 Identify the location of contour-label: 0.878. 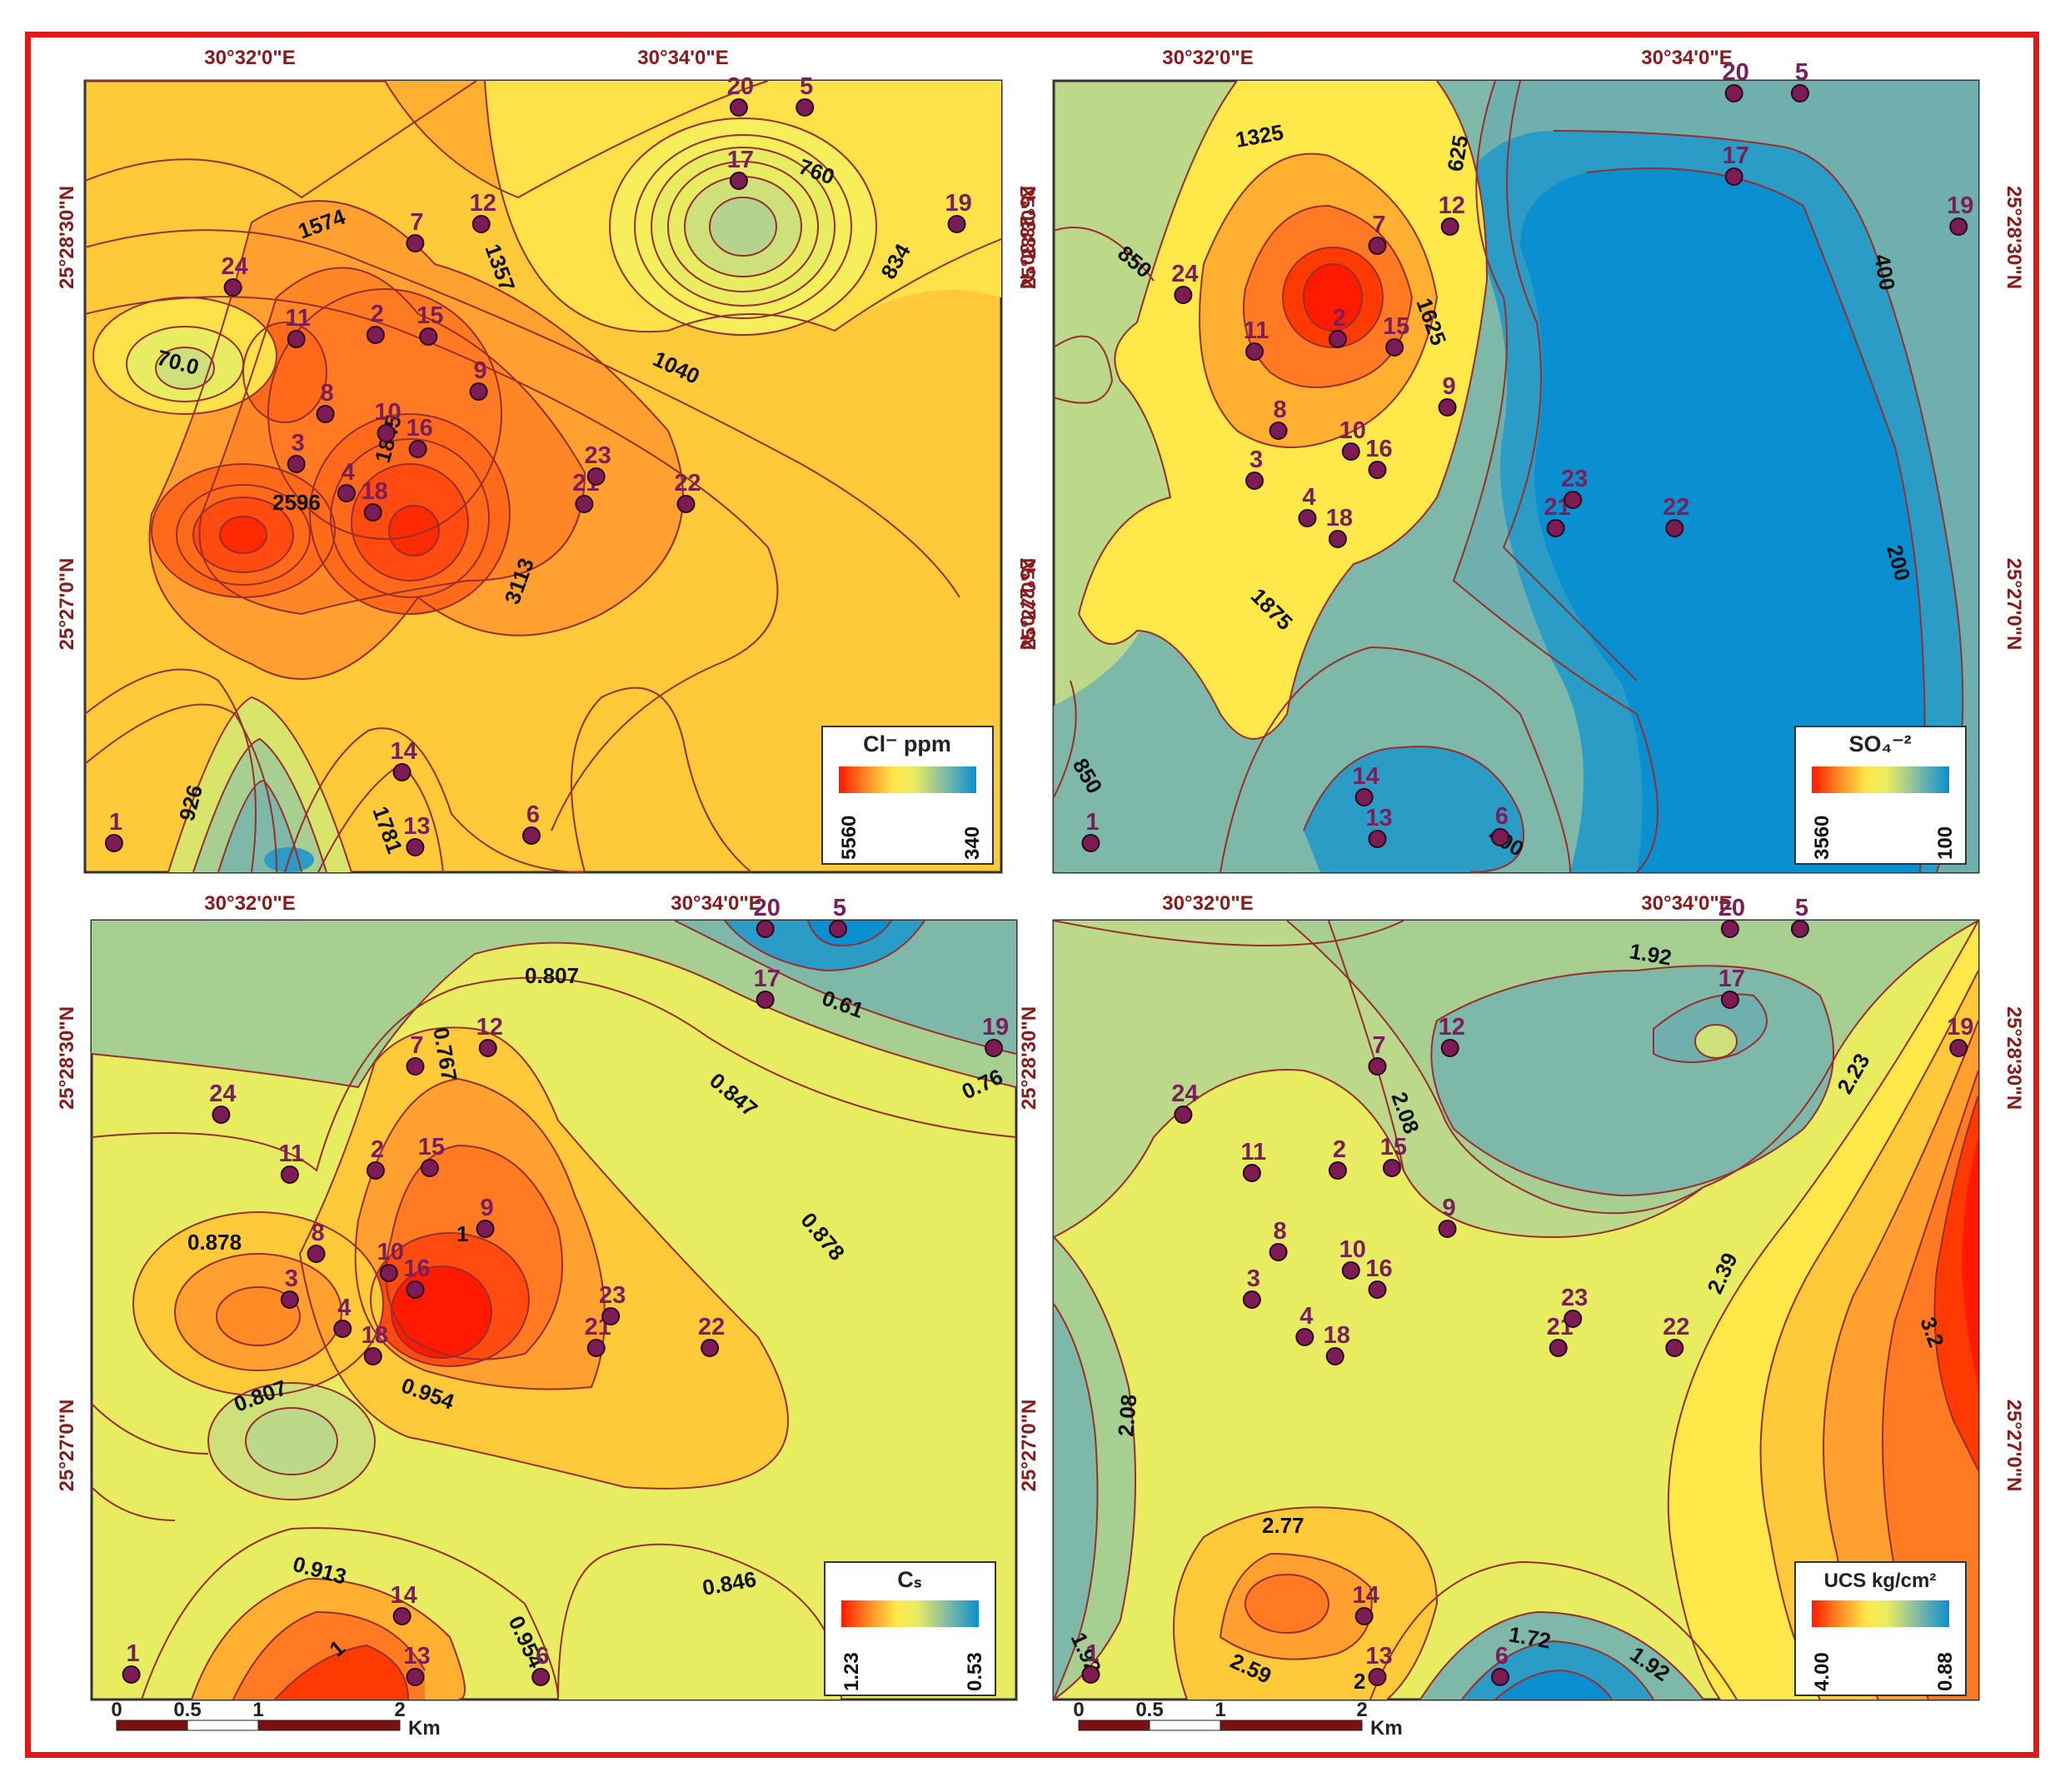
(215, 1242).